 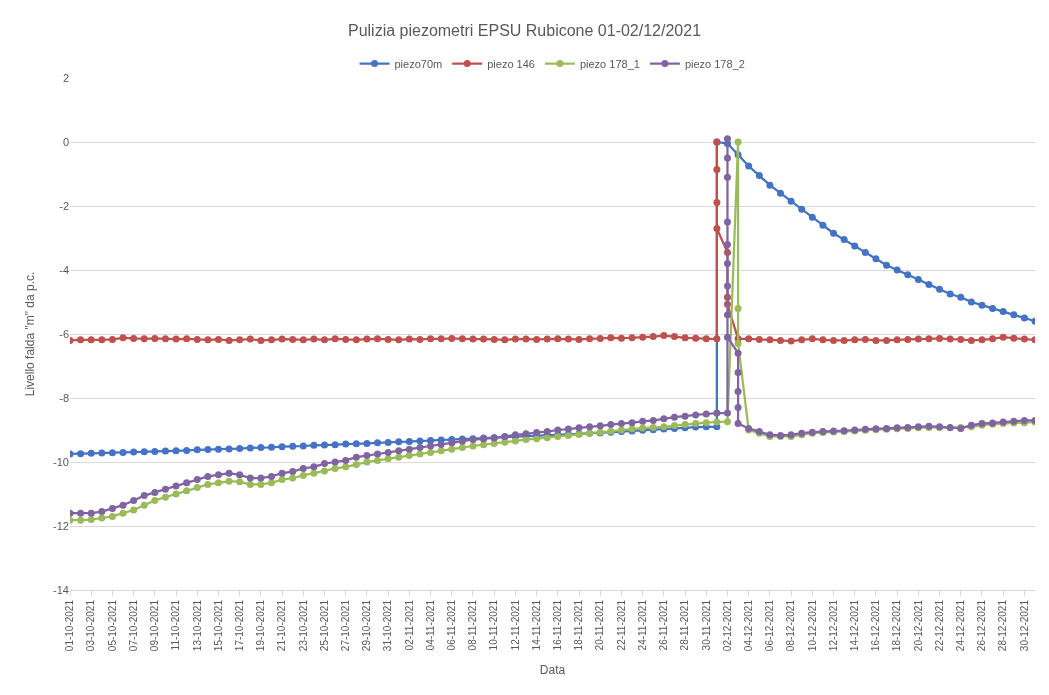 I want to click on x-tick-label: 03-10-2021, so click(x=91, y=625).